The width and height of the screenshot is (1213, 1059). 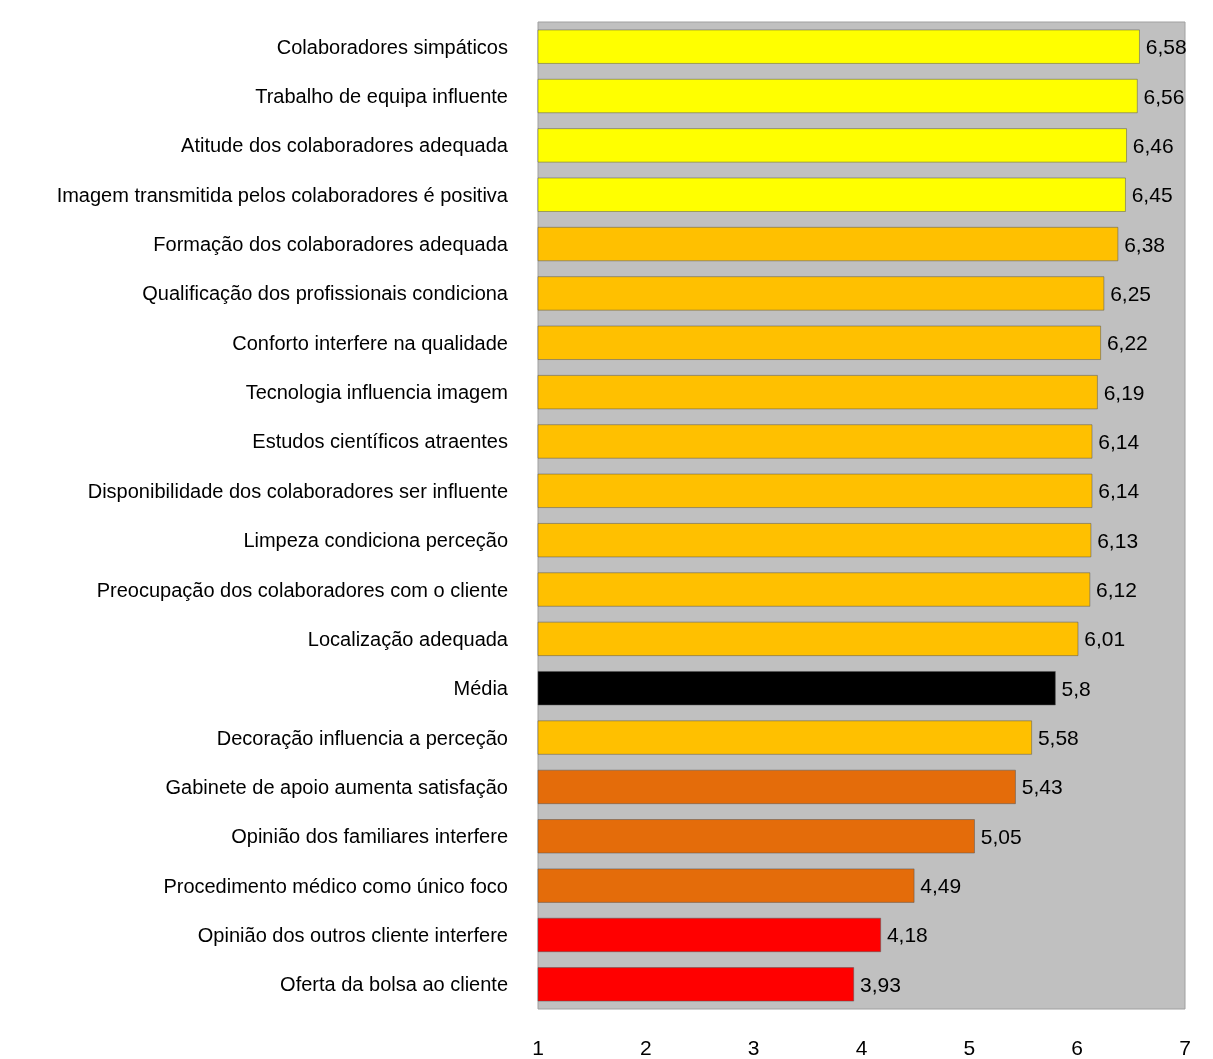 I want to click on data-label: 6,01, so click(x=1105, y=639).